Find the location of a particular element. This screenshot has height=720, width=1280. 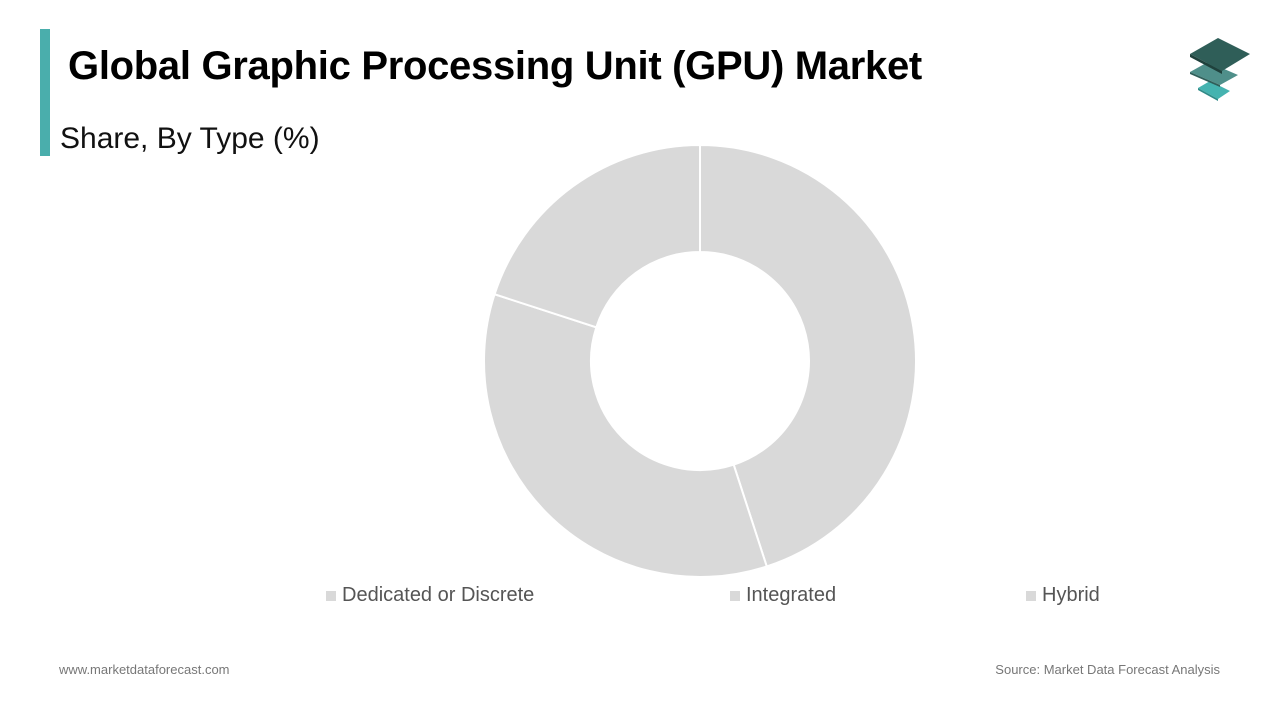

legend-label: Dedicated or Discrete is located at coordinates (438, 595).